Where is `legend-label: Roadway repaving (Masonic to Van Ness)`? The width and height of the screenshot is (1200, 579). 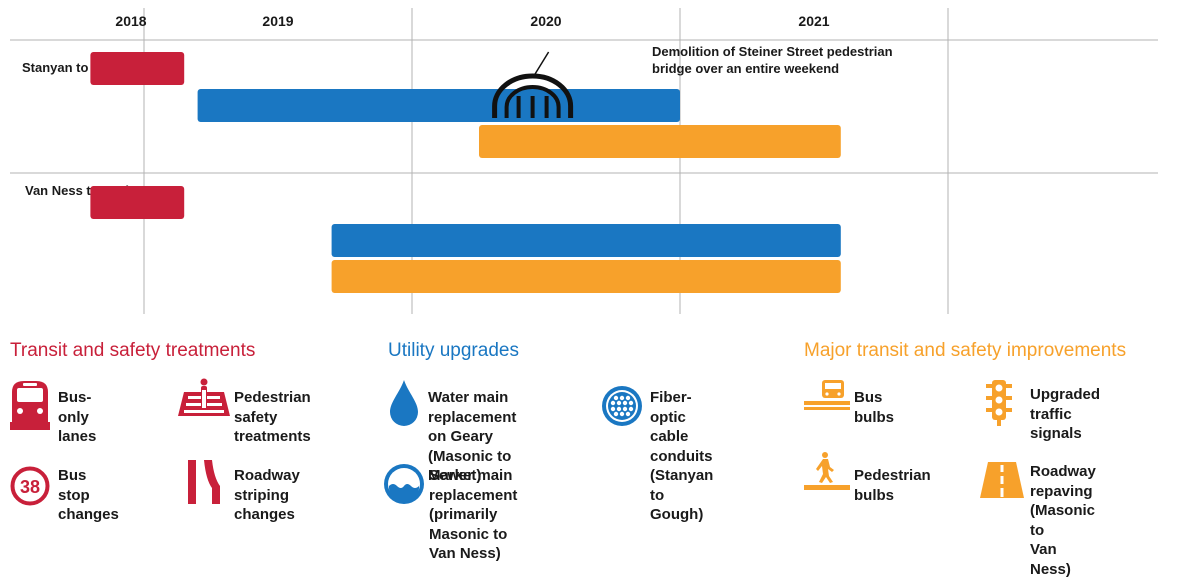 legend-label: Roadway repaving (Masonic to Van Ness) is located at coordinates (1063, 520).